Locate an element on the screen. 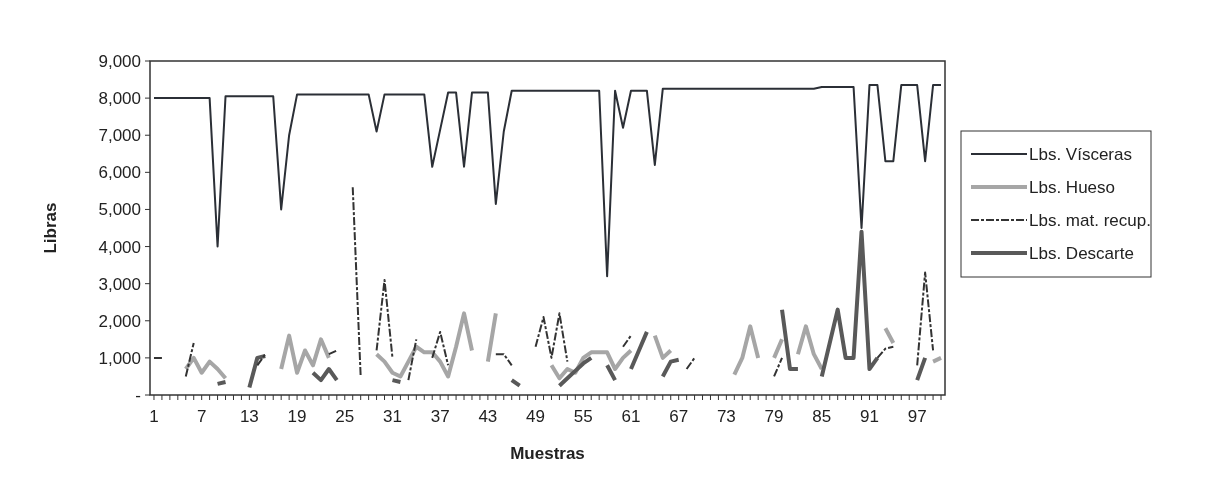 This screenshot has height=493, width=1224. x-tick-label: 19 is located at coordinates (297, 416).